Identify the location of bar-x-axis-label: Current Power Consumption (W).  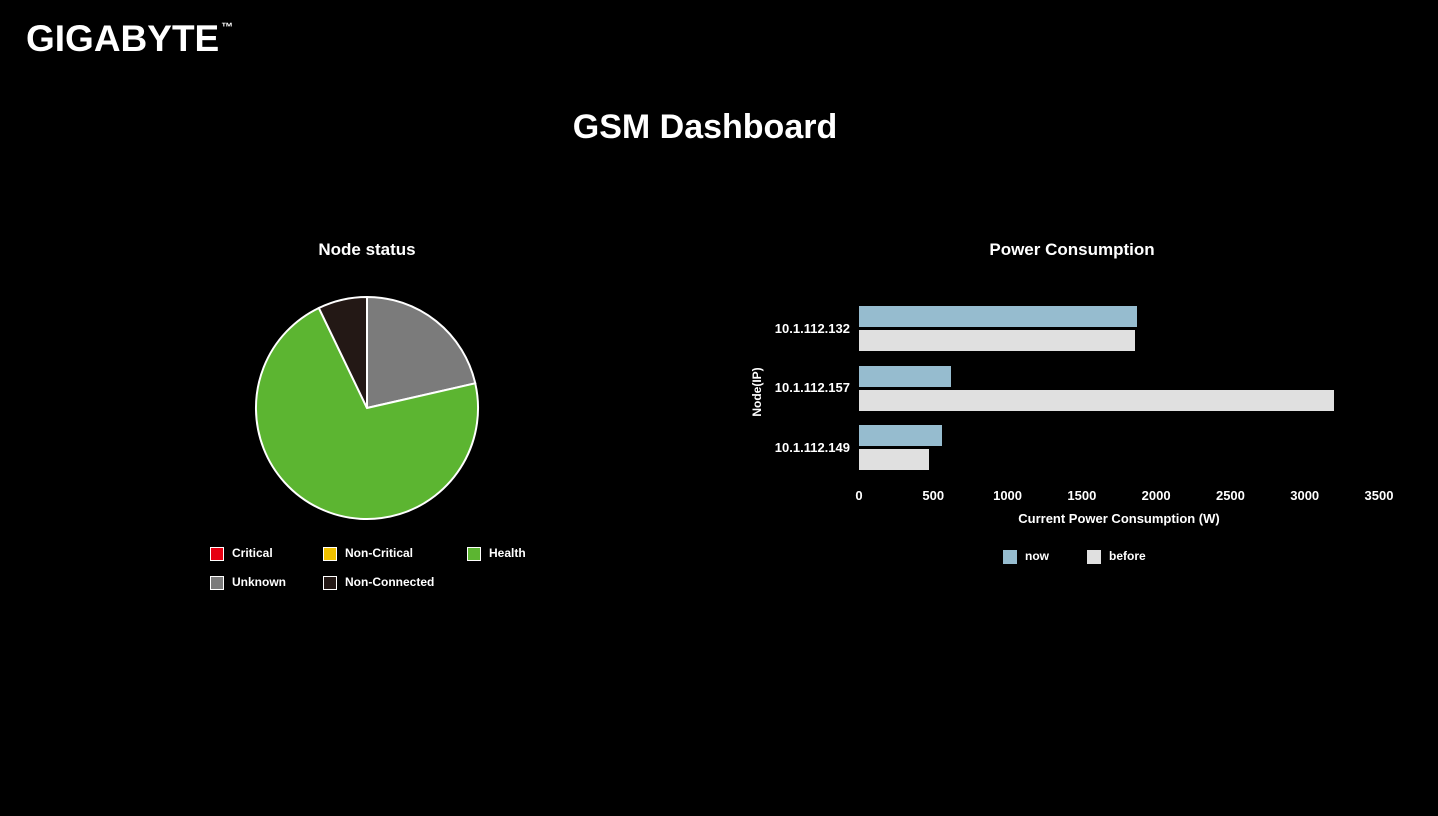
(1119, 518).